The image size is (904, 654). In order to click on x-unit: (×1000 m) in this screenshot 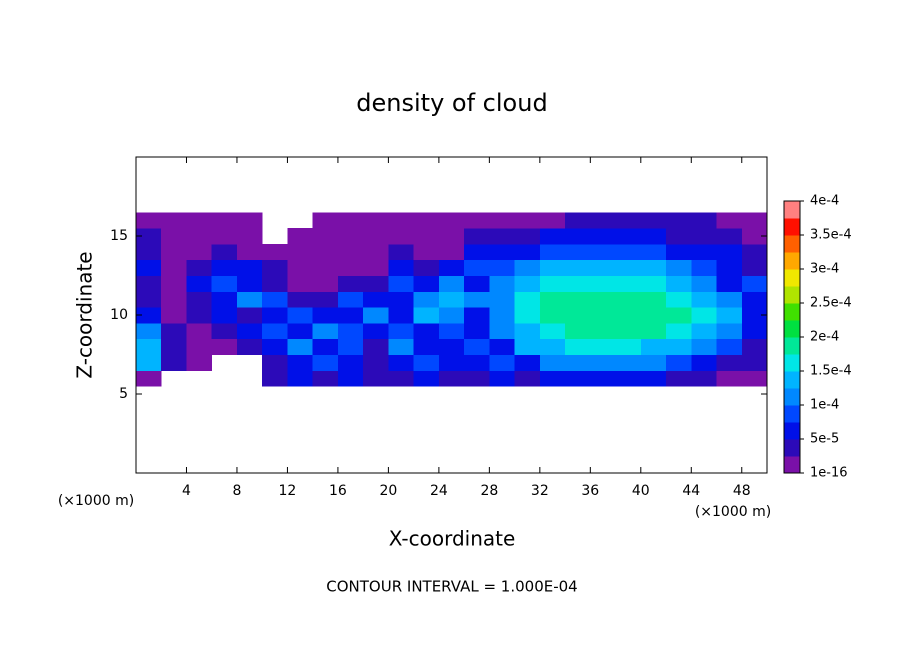, I will do `click(733, 512)`.